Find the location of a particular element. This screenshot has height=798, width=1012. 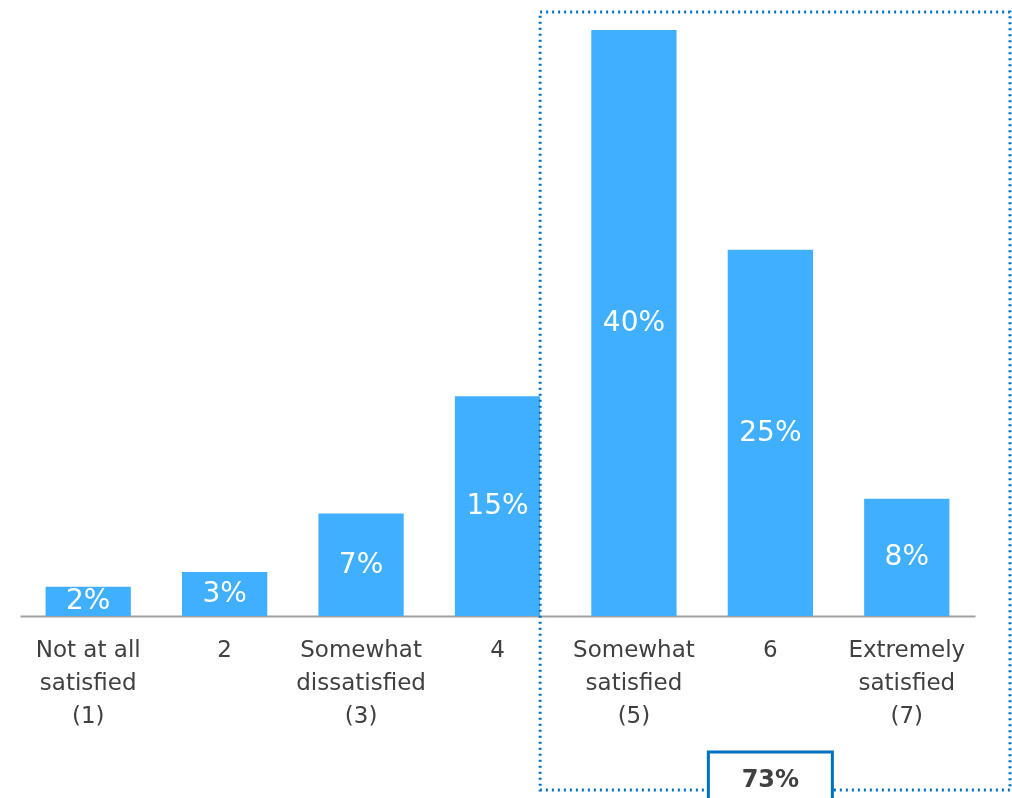

data-label: 2% is located at coordinates (88, 600).